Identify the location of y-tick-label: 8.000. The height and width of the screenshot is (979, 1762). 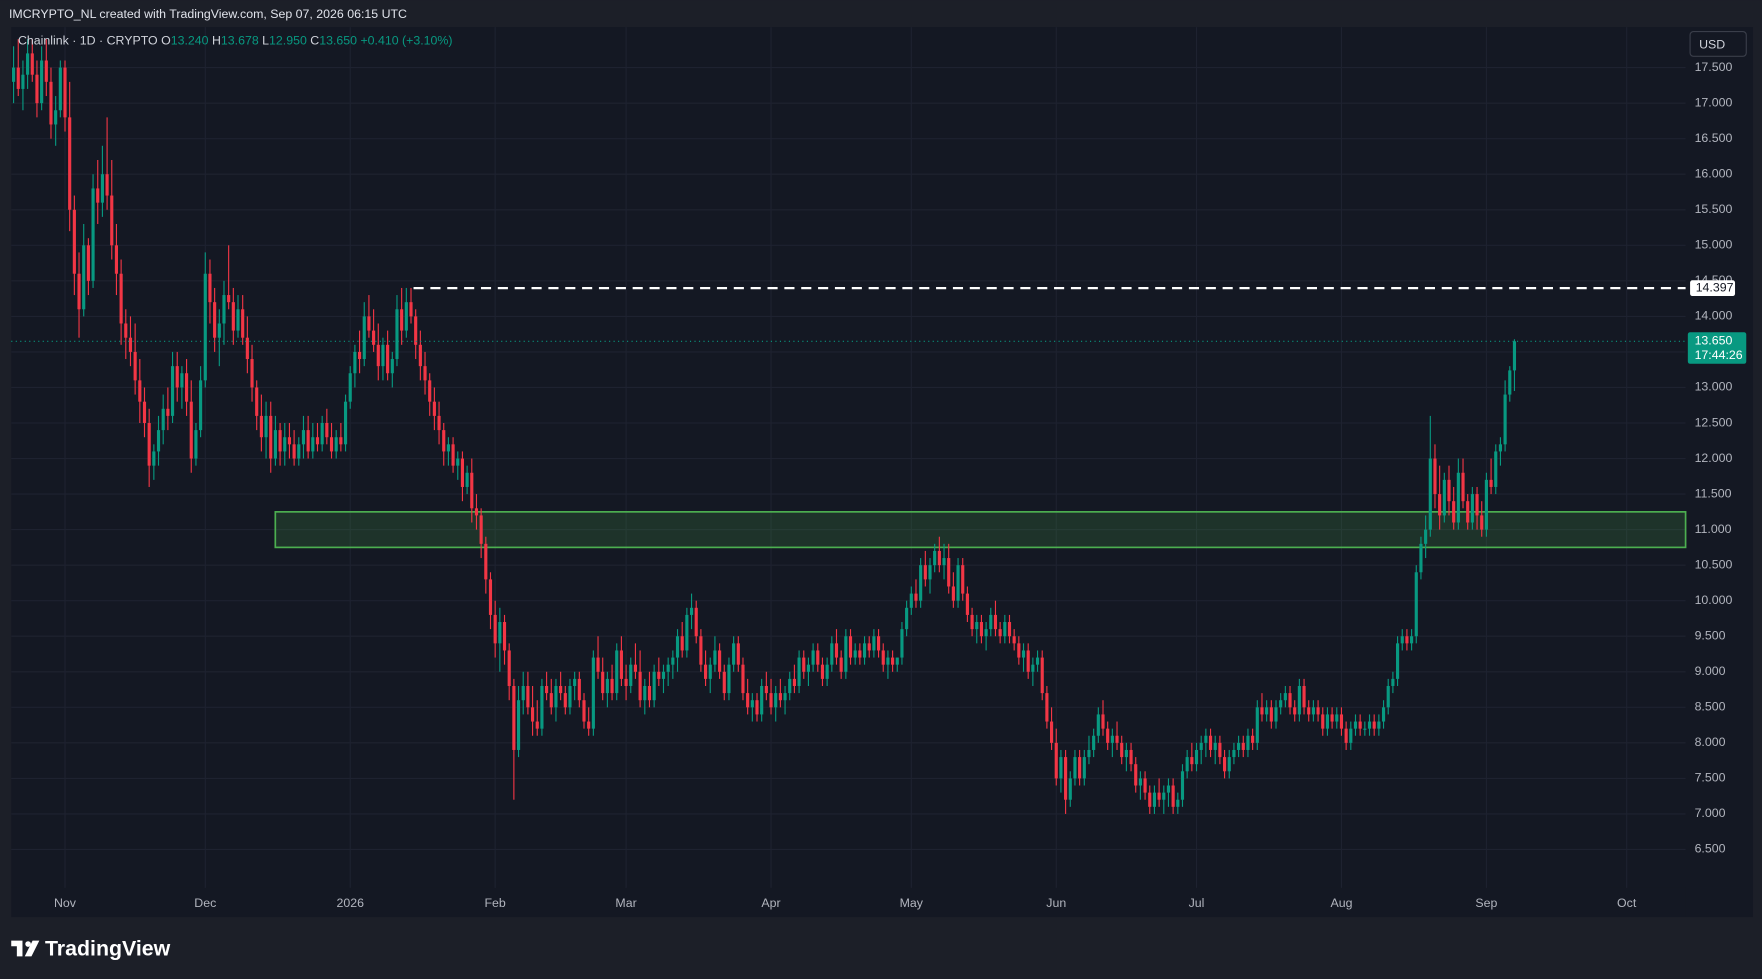
(1710, 742).